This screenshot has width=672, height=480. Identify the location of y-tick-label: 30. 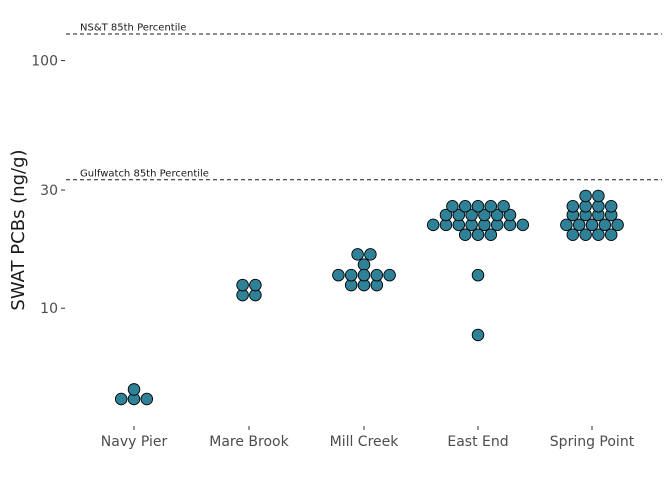
(49, 191).